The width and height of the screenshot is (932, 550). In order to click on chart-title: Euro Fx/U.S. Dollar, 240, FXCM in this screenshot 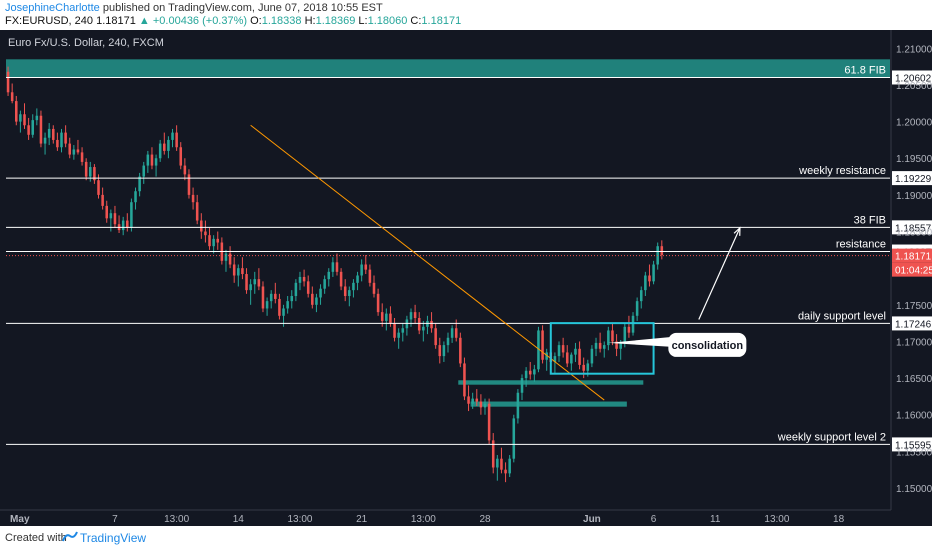, I will do `click(86, 43)`.